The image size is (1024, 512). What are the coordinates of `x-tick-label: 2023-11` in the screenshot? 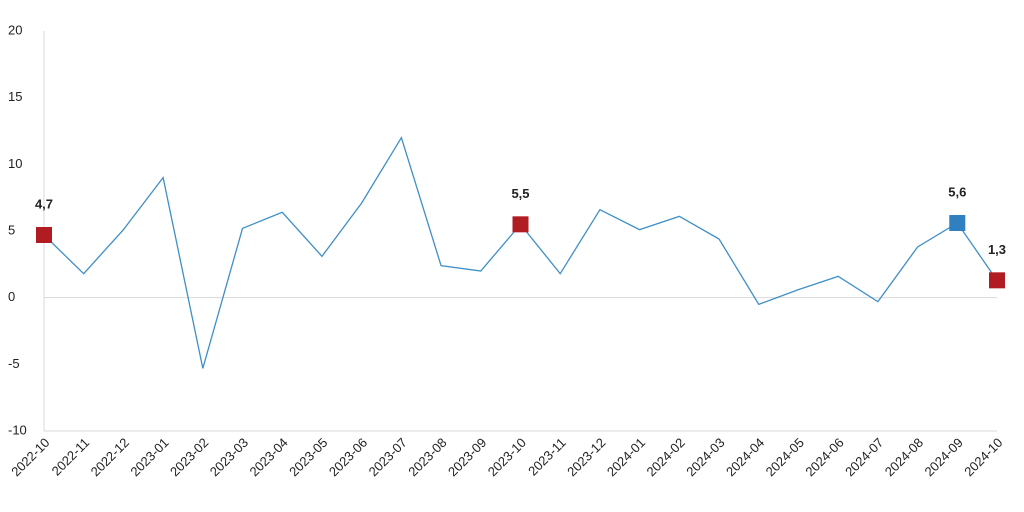 It's located at (547, 457).